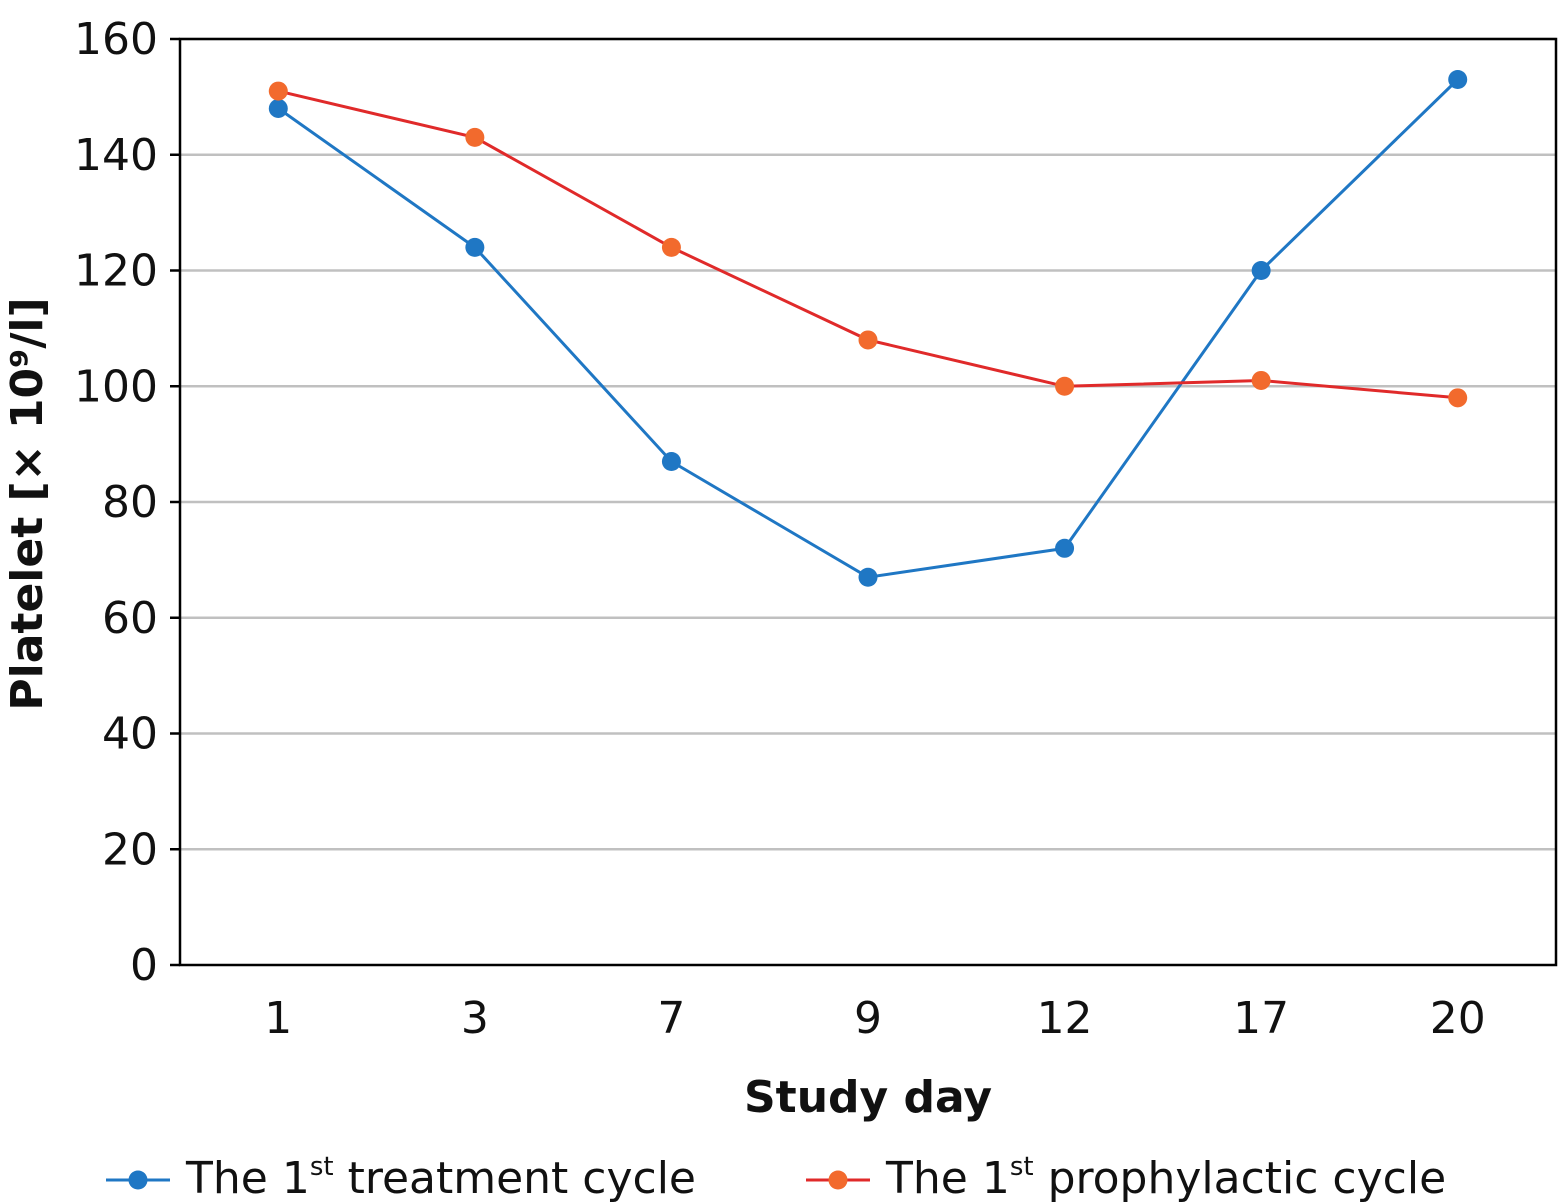 Image resolution: width=1560 pixels, height=1204 pixels. Describe the element at coordinates (130, 734) in the screenshot. I see `y-tick-label: 40` at that location.